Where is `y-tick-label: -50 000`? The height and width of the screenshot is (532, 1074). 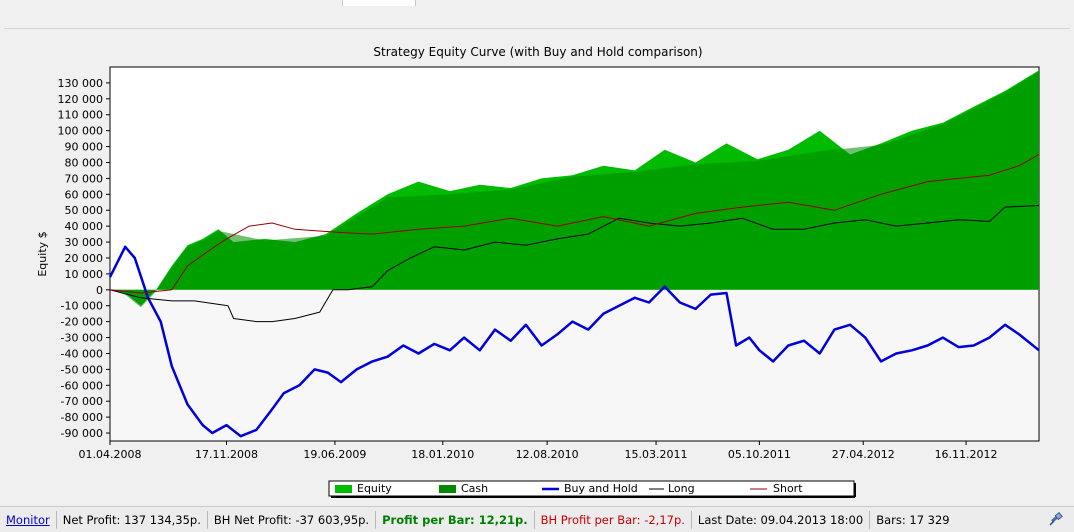 y-tick-label: -50 000 is located at coordinates (82, 369).